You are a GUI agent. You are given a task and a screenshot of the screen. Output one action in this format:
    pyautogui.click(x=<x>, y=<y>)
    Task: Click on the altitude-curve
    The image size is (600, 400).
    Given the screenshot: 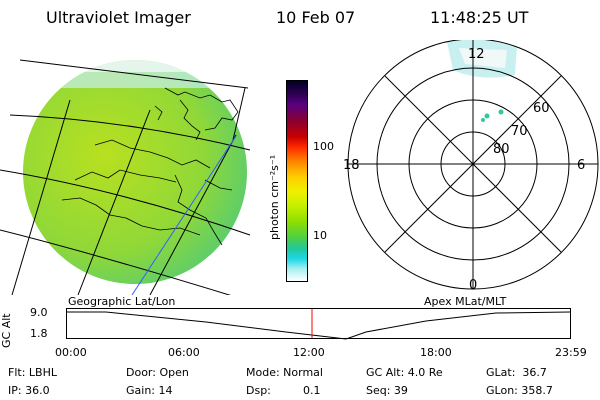 What is the action you would take?
    pyautogui.click(x=318, y=325)
    